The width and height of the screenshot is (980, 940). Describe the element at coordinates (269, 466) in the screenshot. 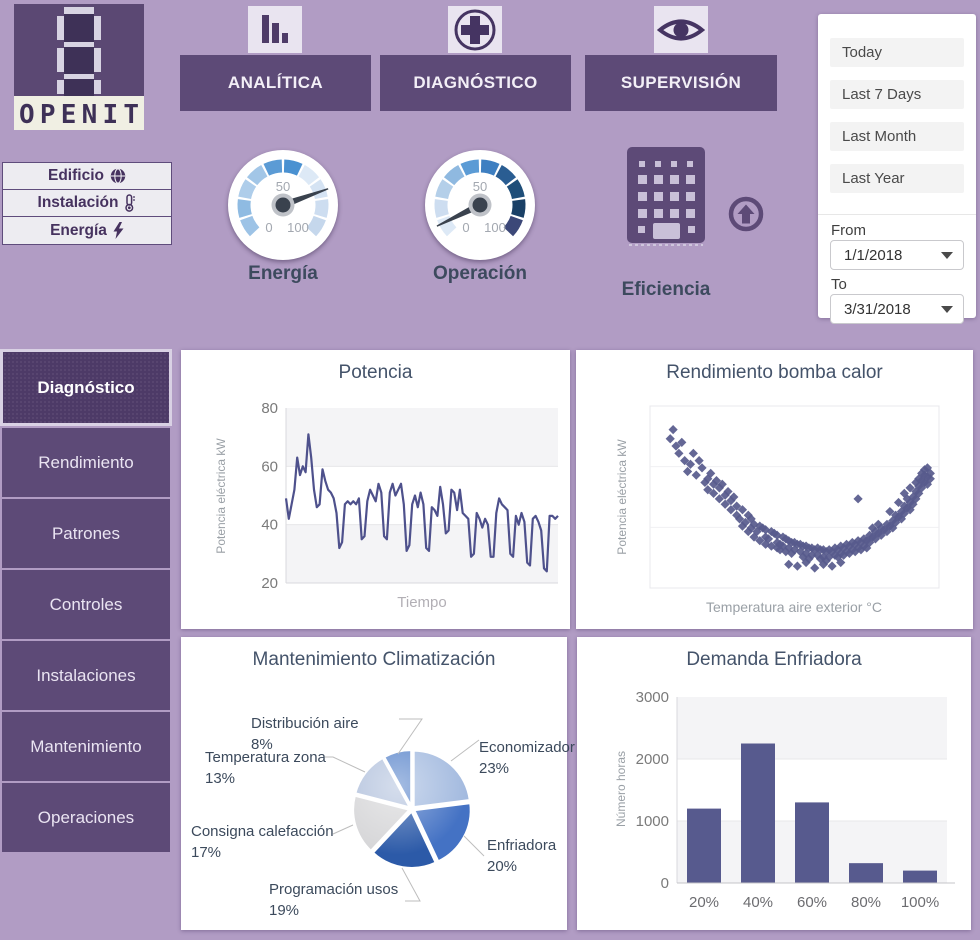

I see `svg-text: 60` at that location.